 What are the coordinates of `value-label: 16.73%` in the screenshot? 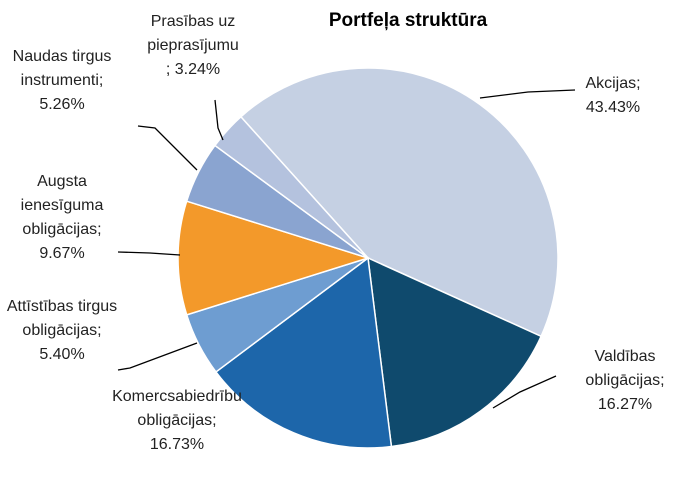 It's located at (177, 444).